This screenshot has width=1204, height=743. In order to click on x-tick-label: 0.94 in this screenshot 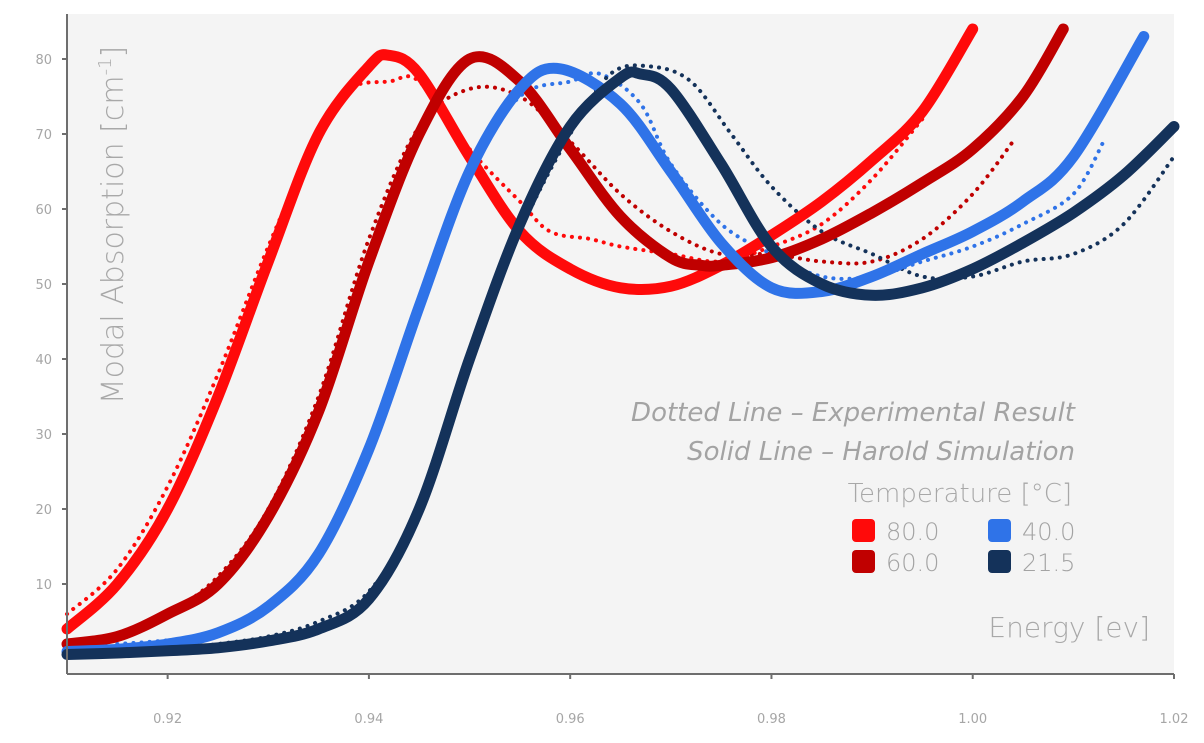, I will do `click(368, 719)`.